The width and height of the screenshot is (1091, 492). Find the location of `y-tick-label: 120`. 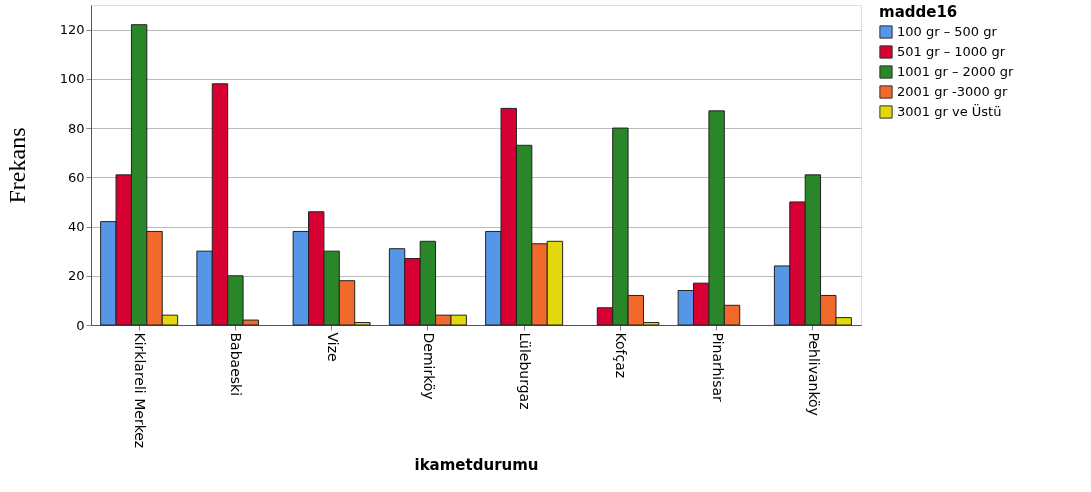

y-tick-label: 120 is located at coordinates (72, 30).